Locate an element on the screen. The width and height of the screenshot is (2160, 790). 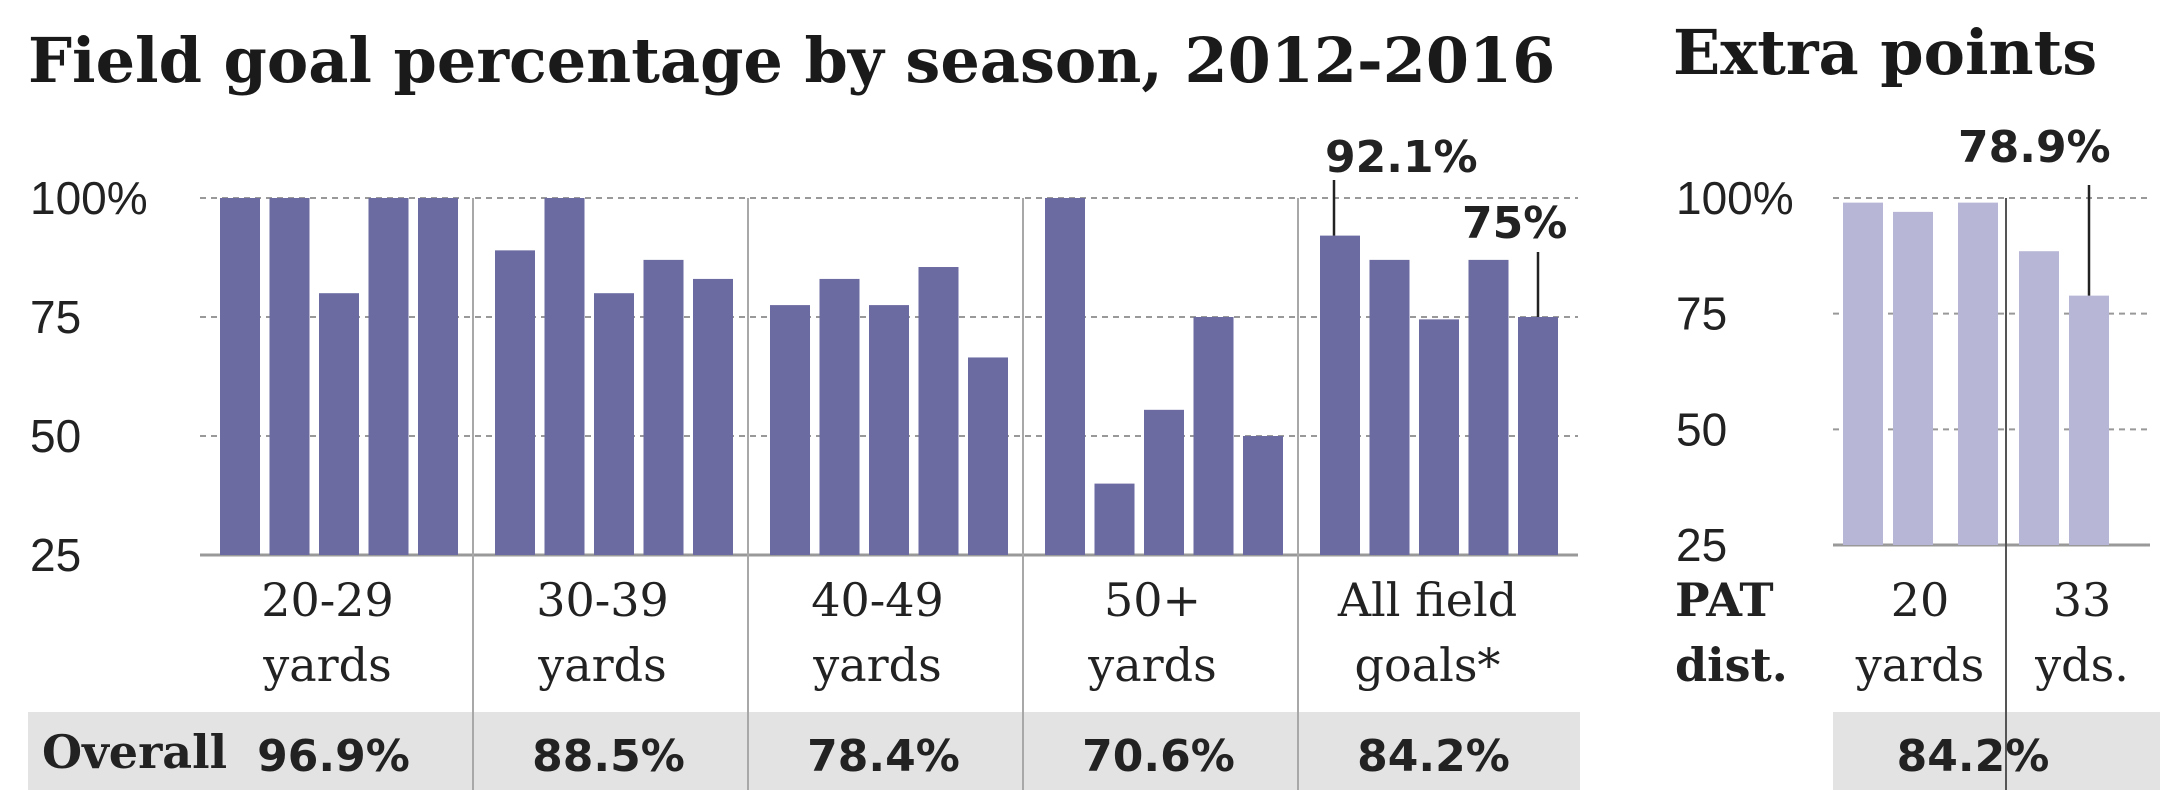
overall-value: 70.6% is located at coordinates (1158, 756).